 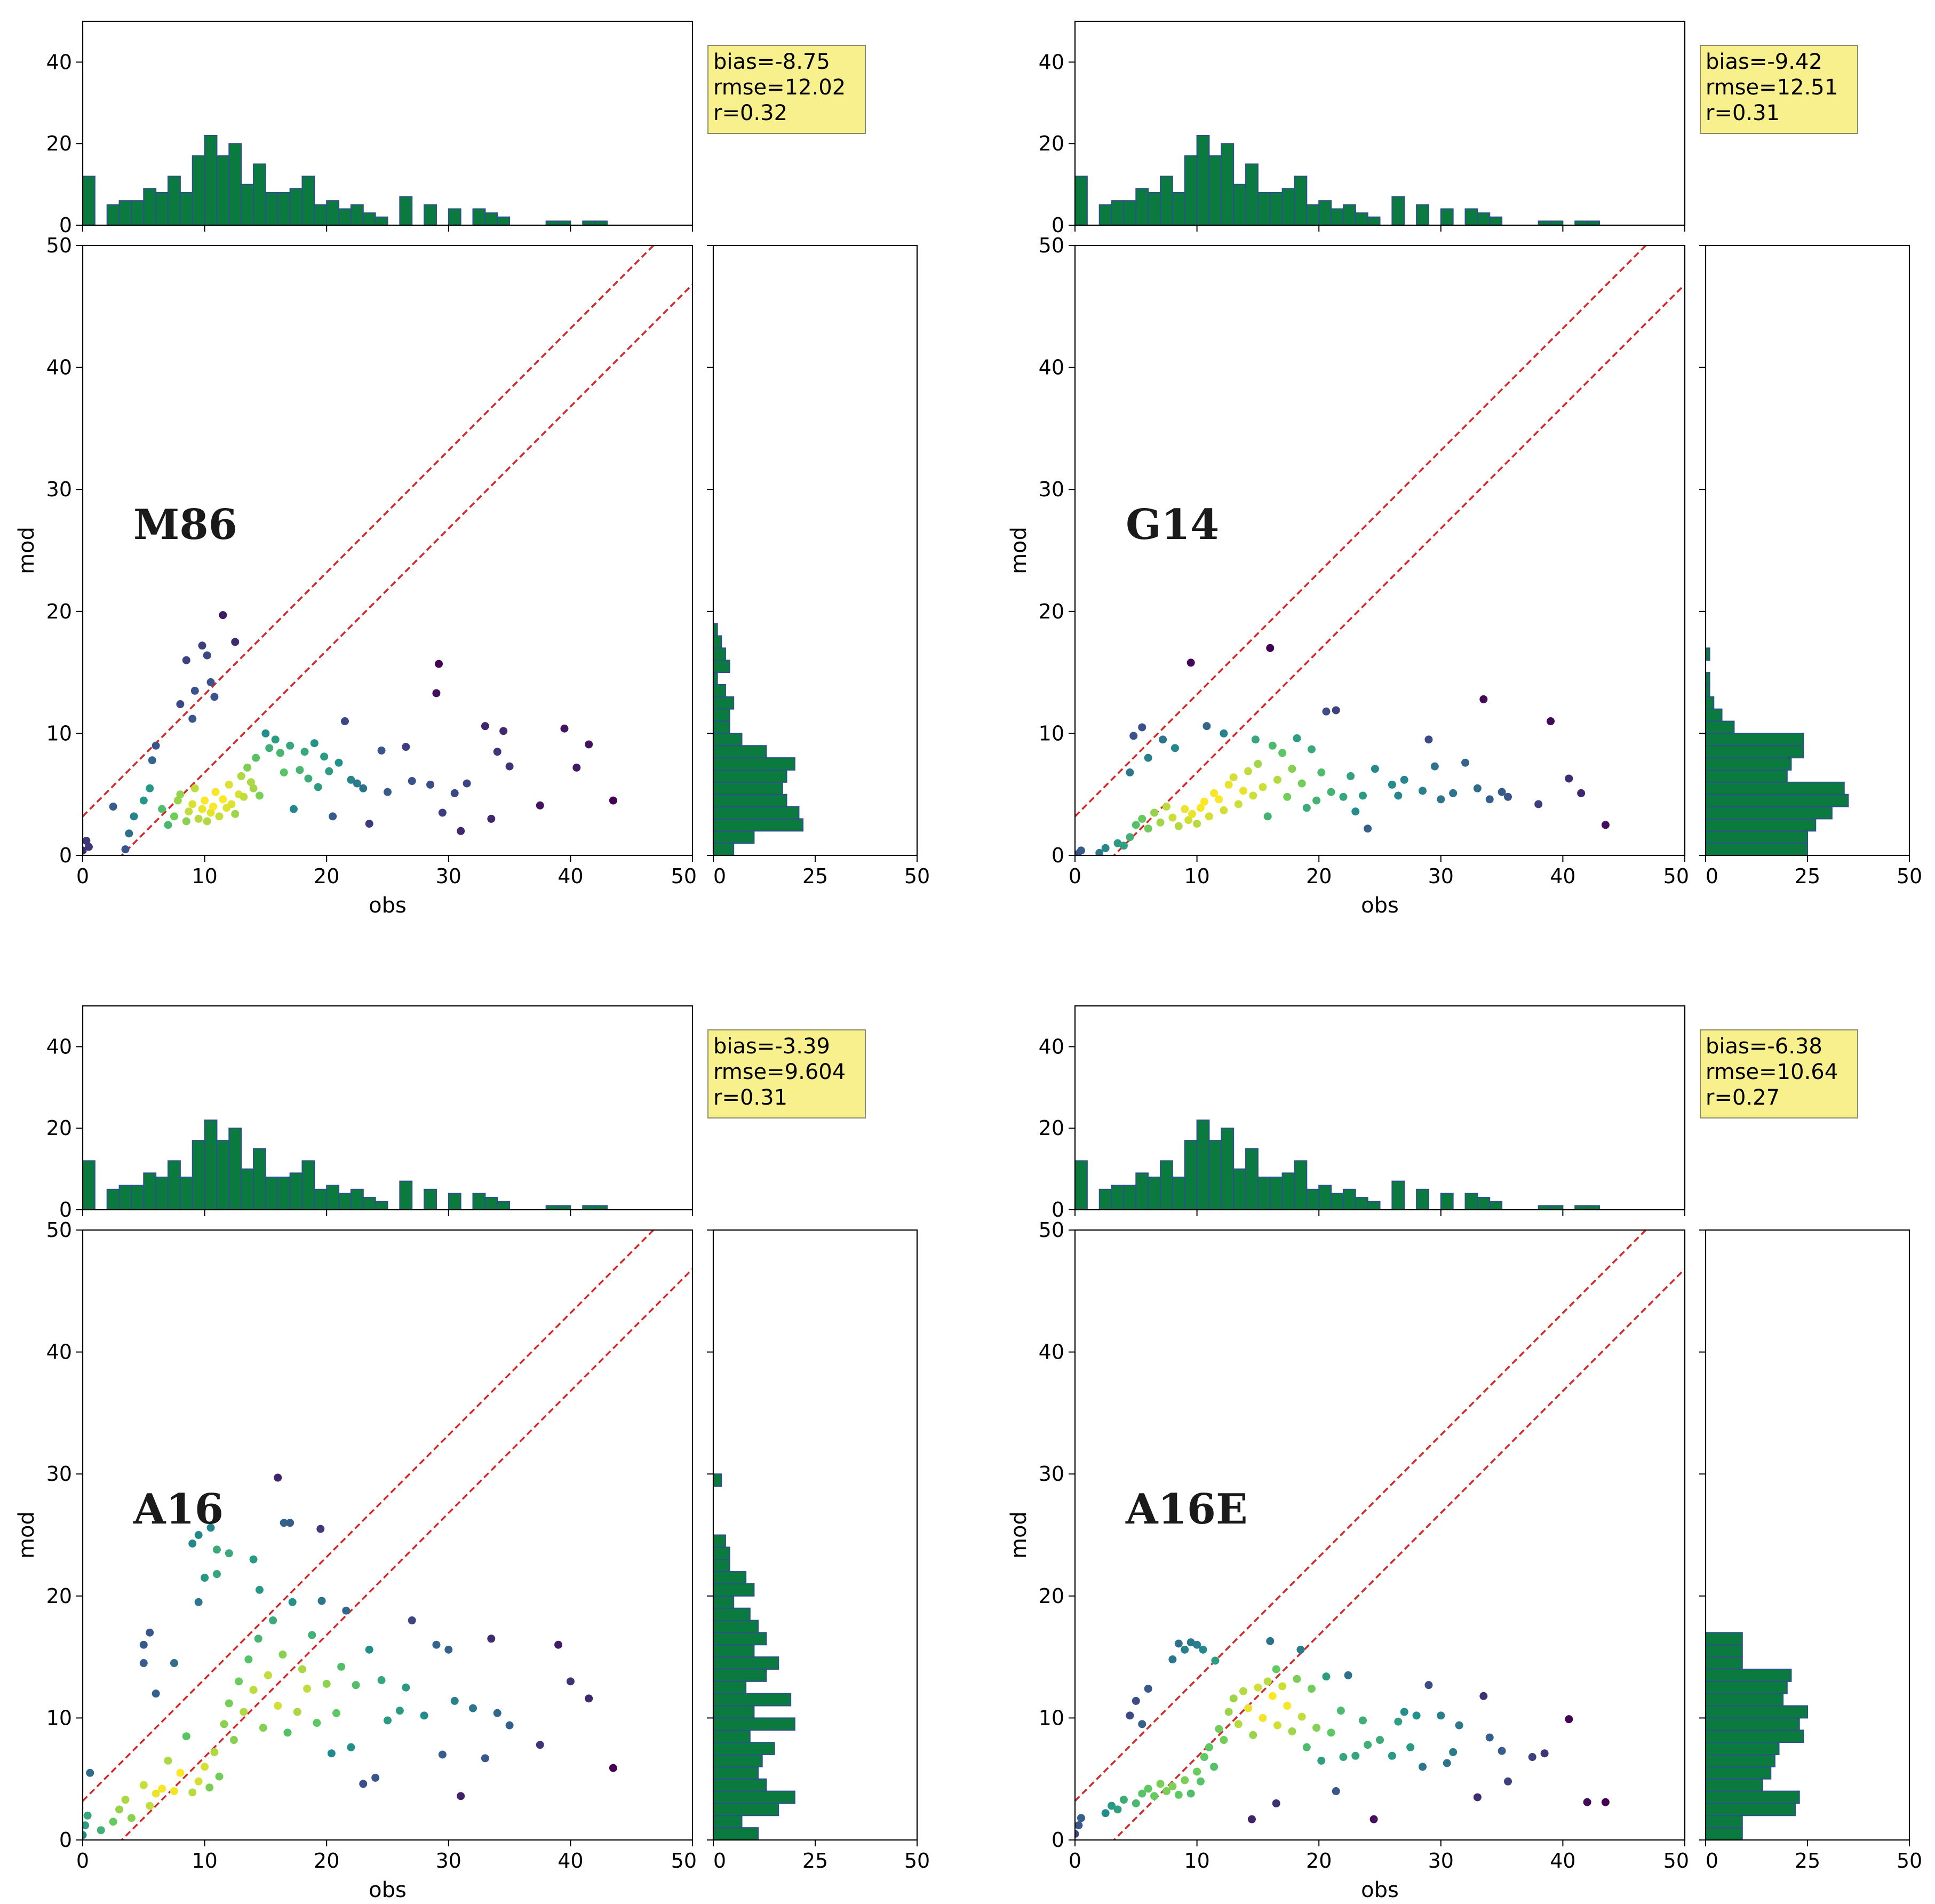 I want to click on right-hist-tick-label: 25, so click(x=815, y=1861).